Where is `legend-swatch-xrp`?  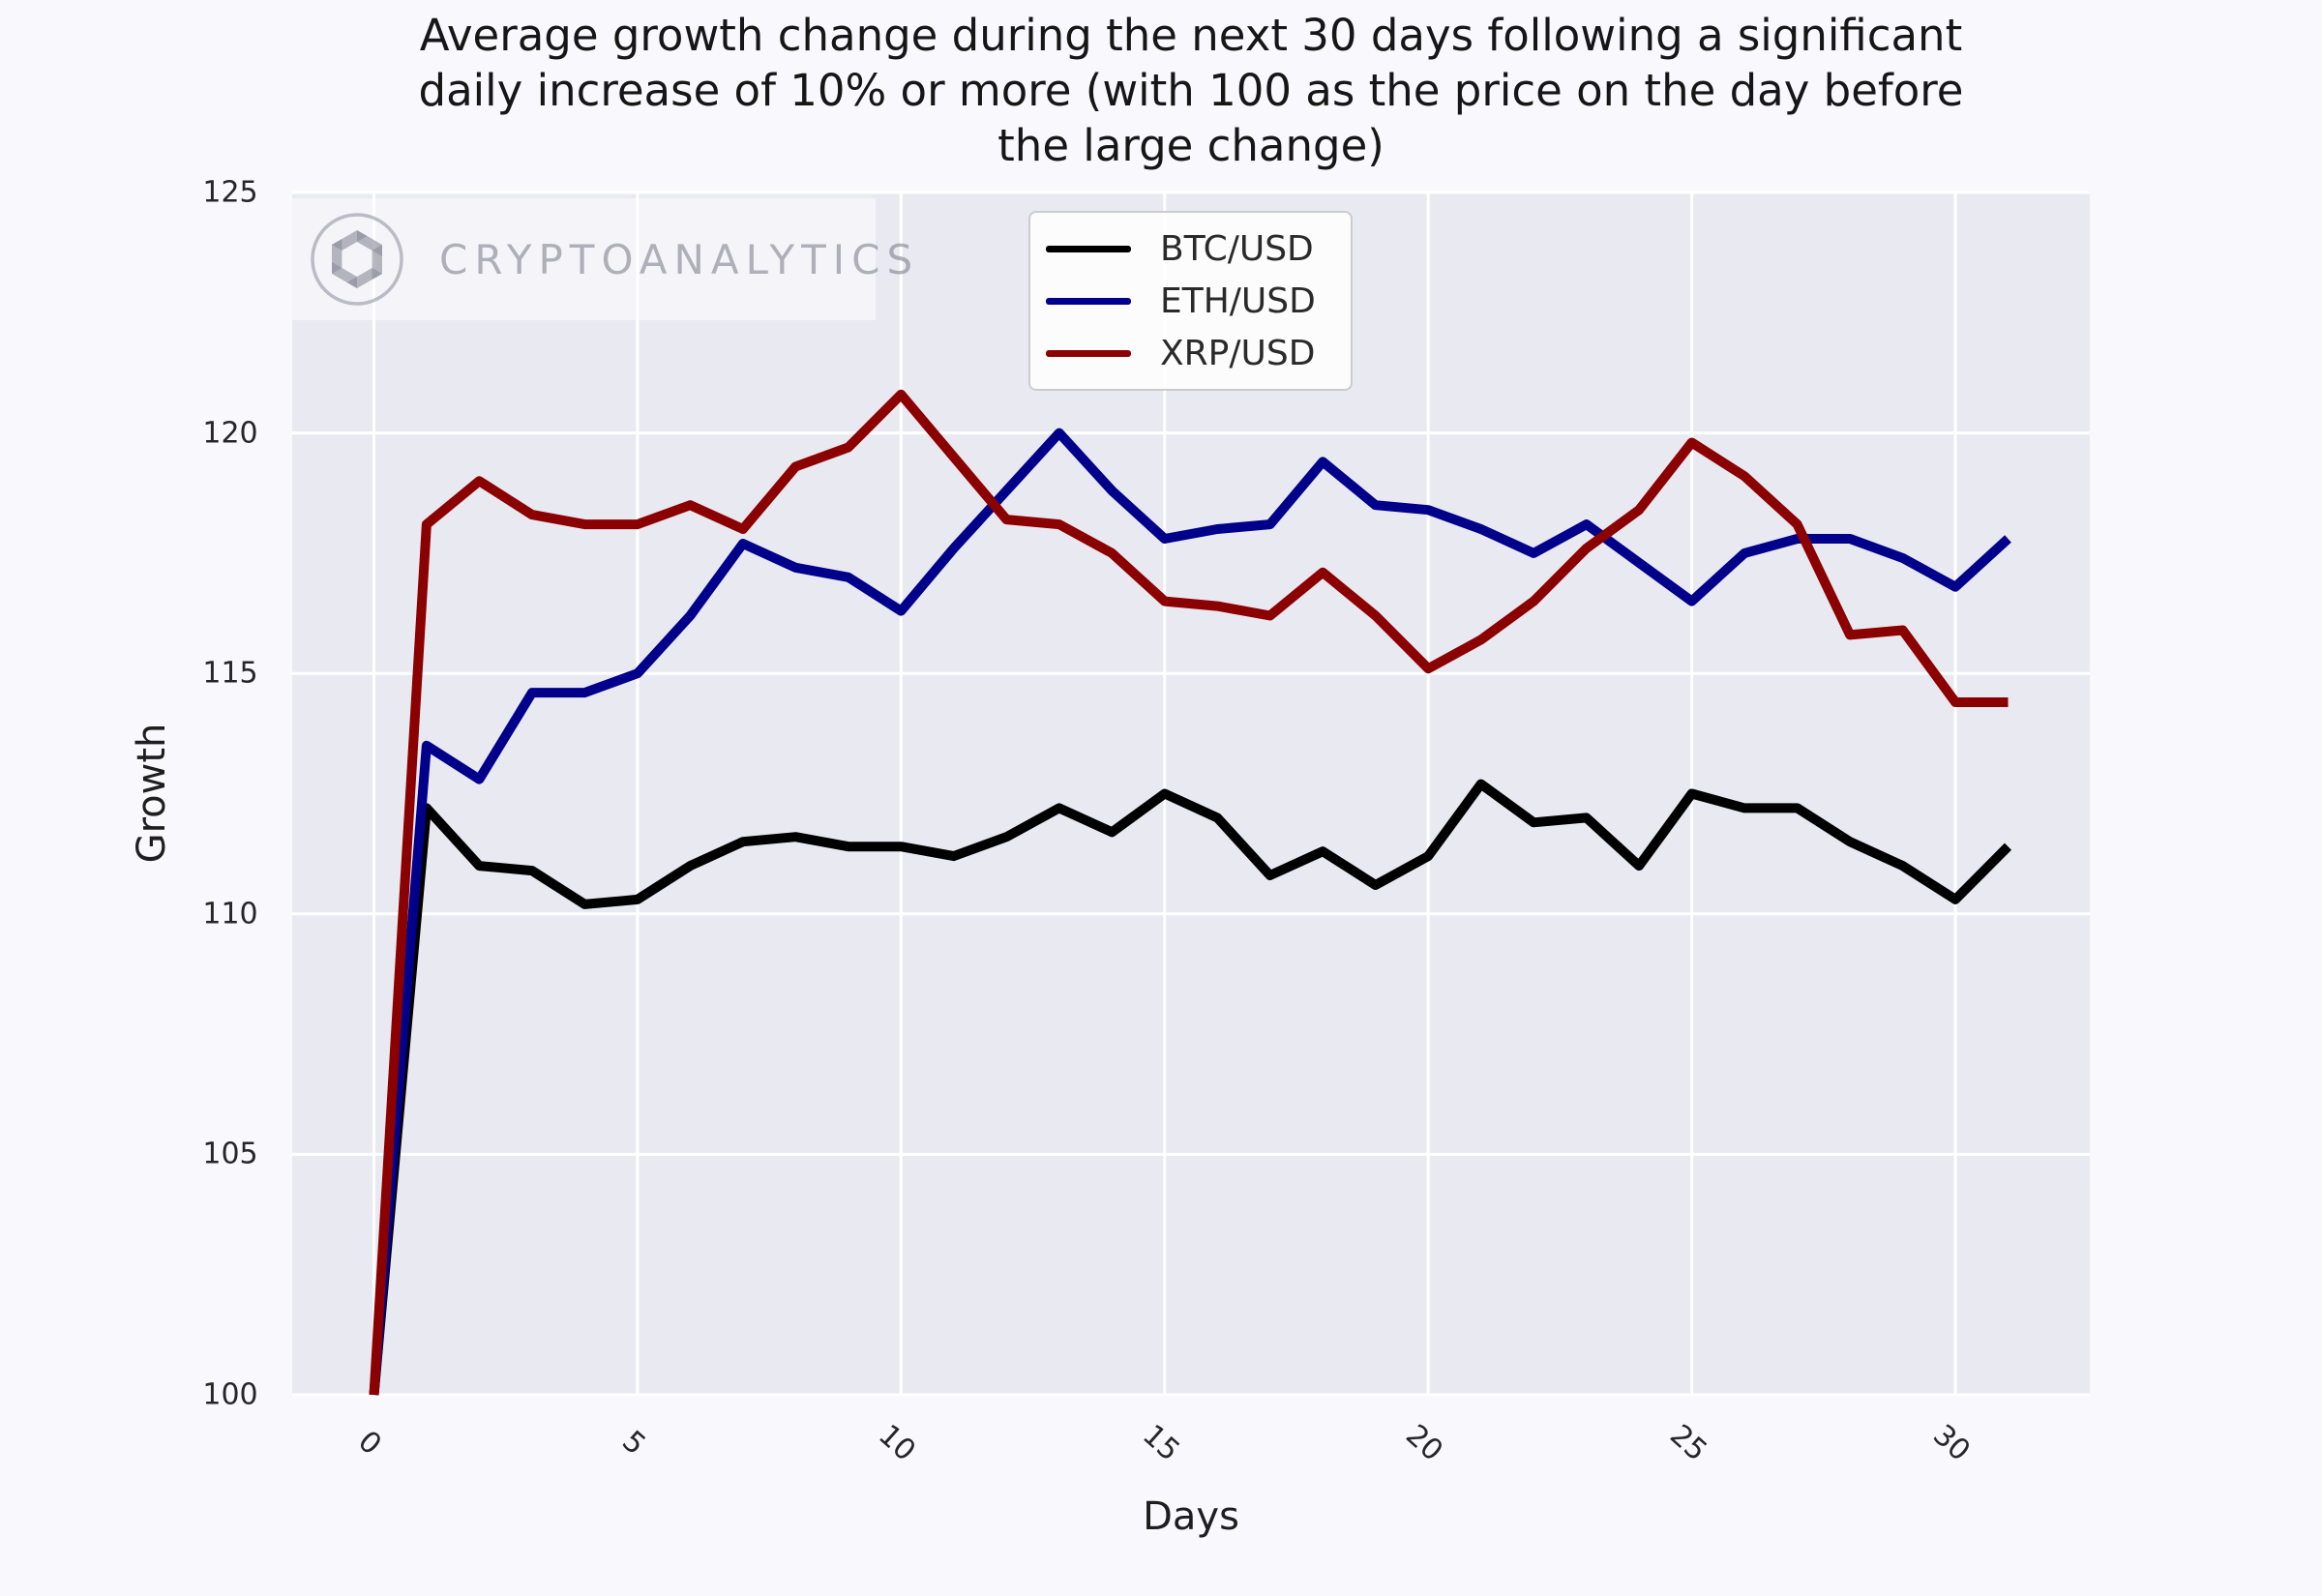
legend-swatch-xrp is located at coordinates (1088, 353).